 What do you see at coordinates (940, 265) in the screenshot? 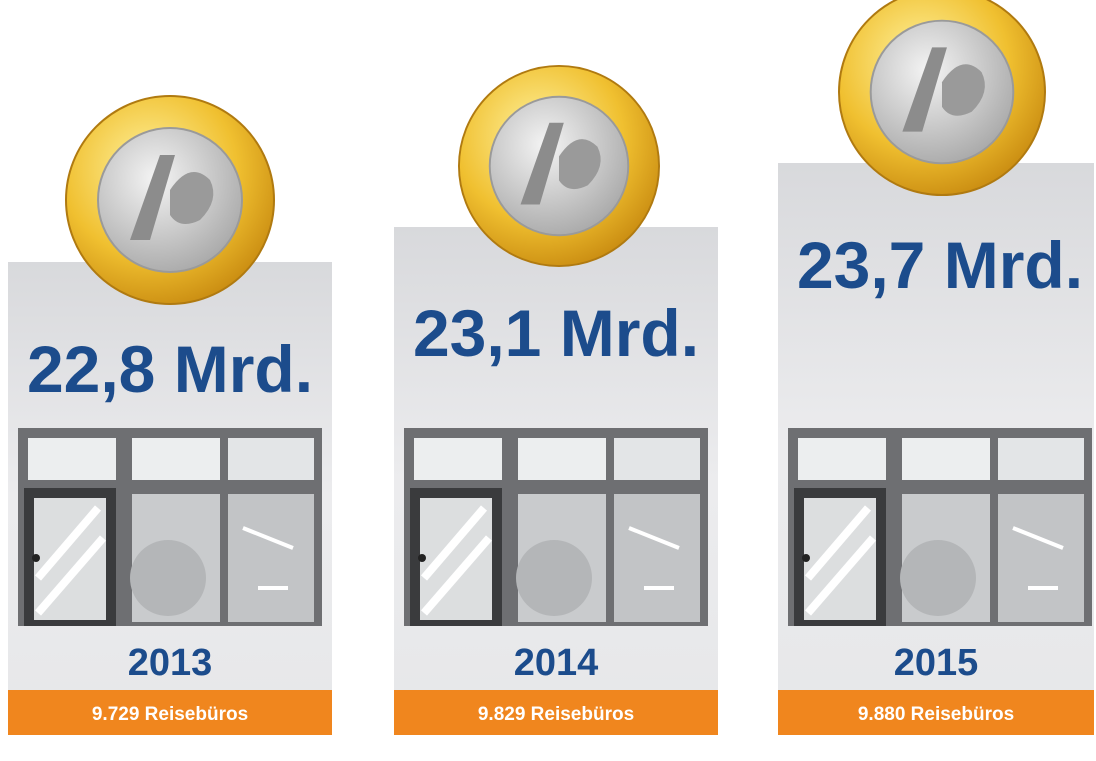
I see `amount: 23,7 Mrd.` at bounding box center [940, 265].